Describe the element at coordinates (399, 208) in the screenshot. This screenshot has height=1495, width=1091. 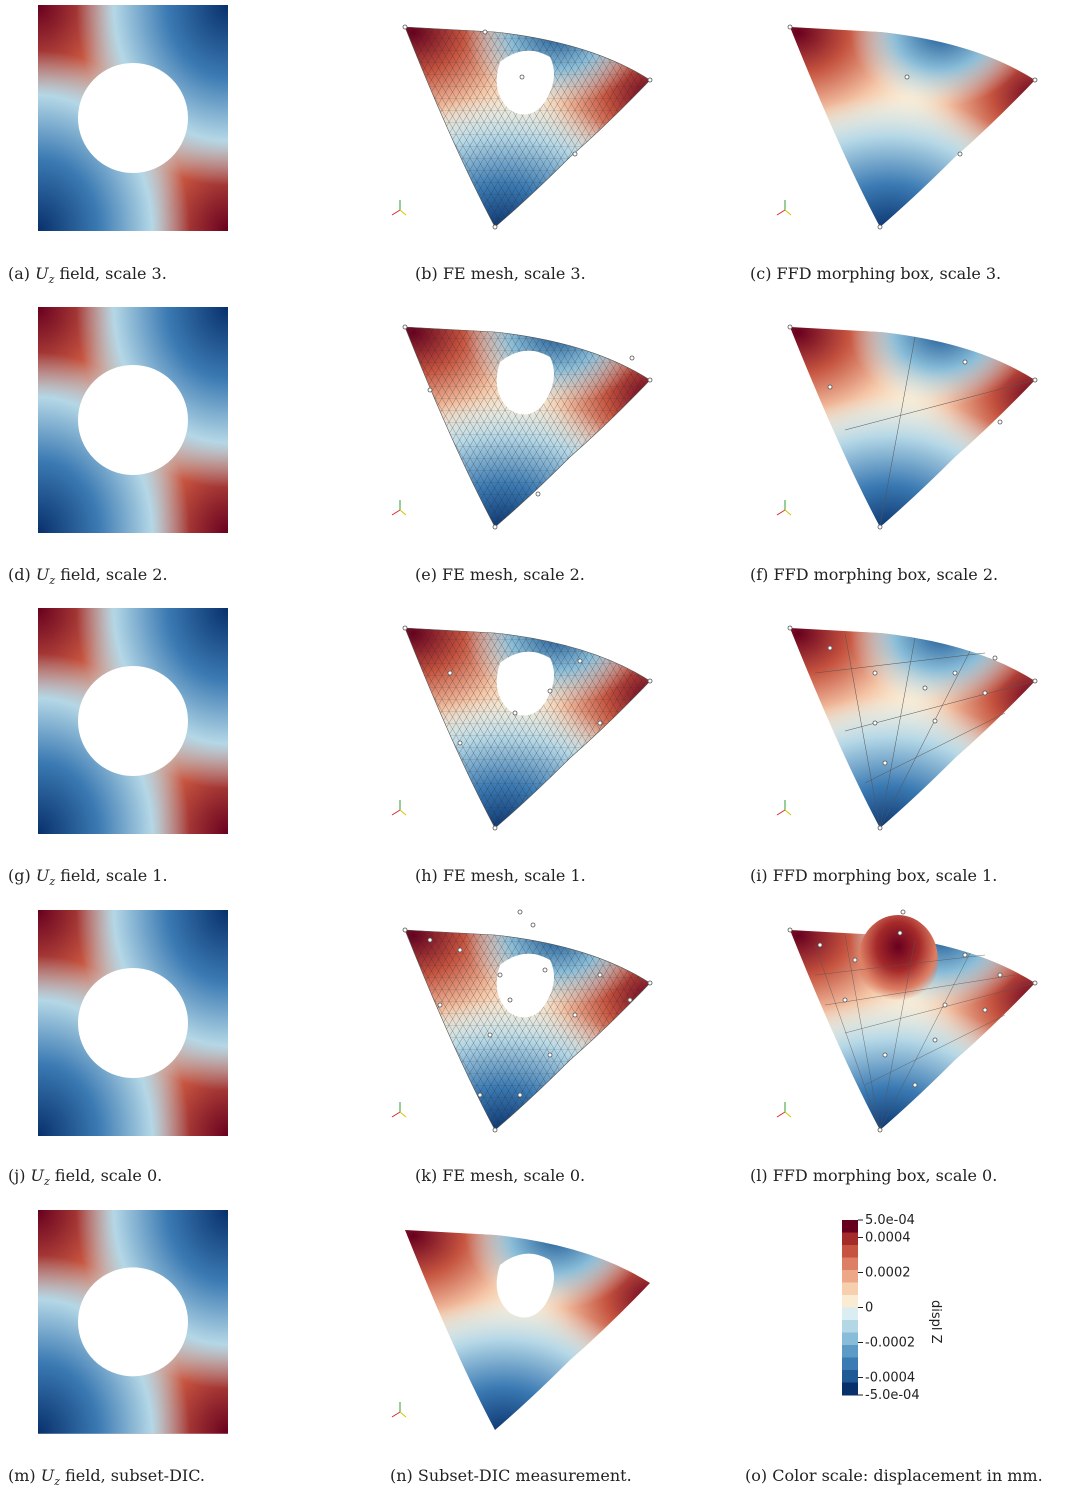
I see `axes-triad-b` at that location.